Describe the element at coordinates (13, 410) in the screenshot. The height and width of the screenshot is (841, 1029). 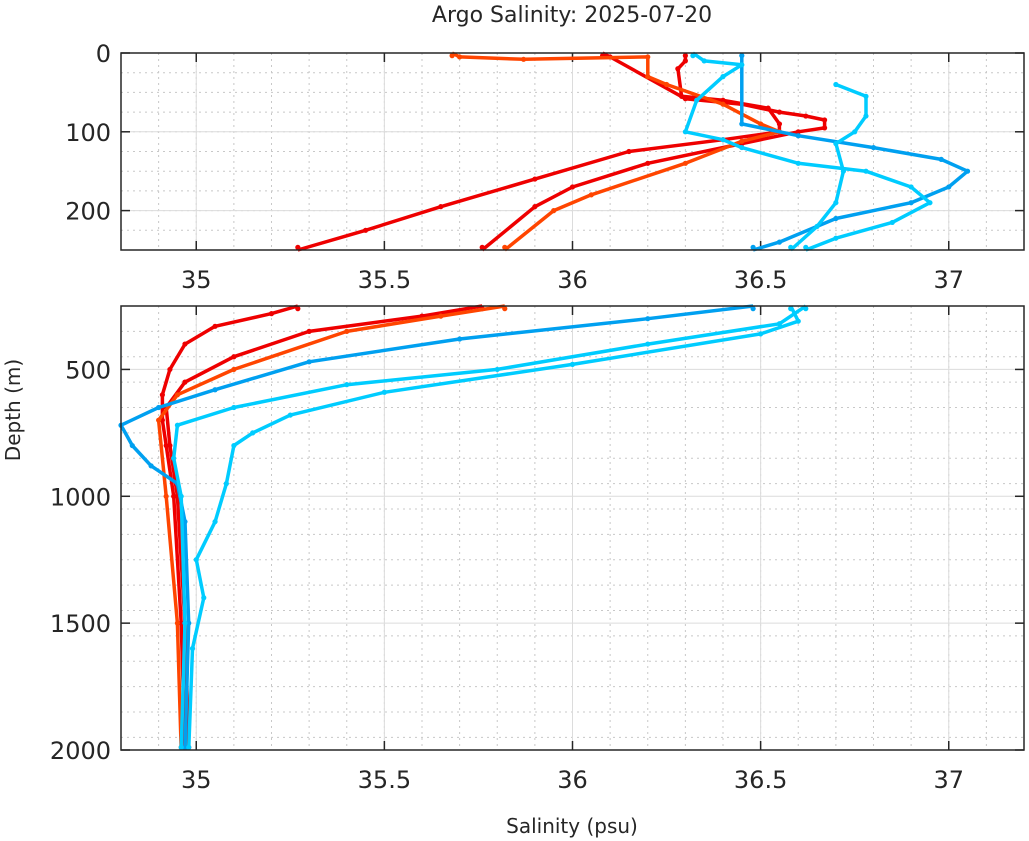
I see `y-axis-label: Depth (m)` at that location.